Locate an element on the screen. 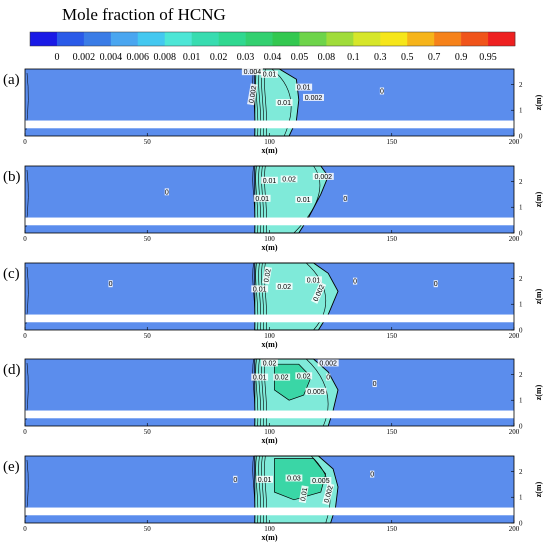  colorbar-tick-label: 0.5 is located at coordinates (407, 57).